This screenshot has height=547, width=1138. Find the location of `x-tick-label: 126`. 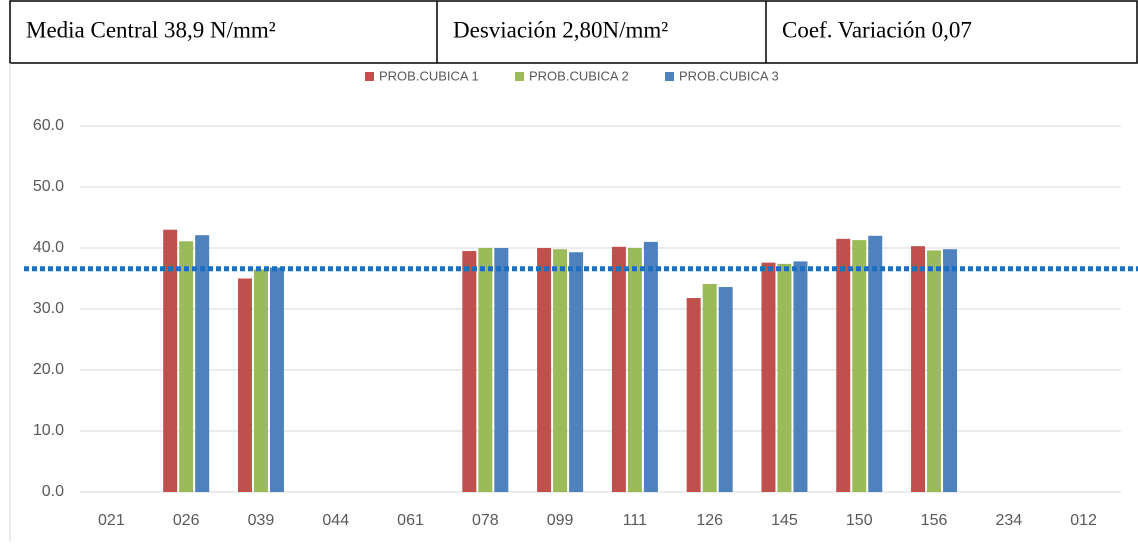

x-tick-label: 126 is located at coordinates (709, 520).